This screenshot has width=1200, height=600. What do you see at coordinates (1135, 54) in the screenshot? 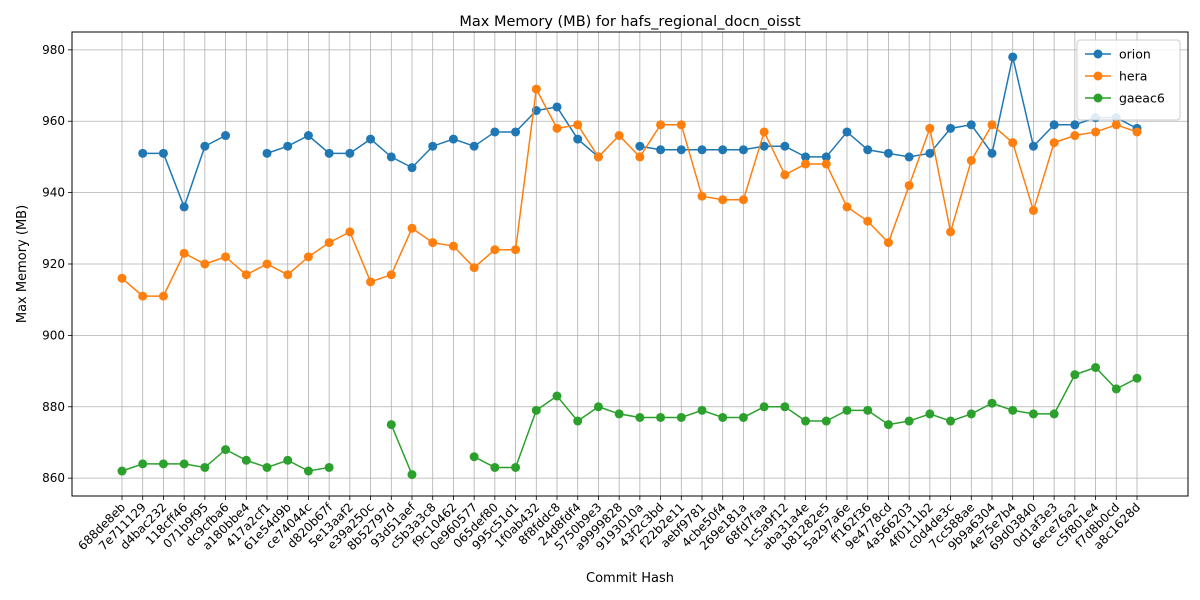
I see `legend-label: orion` at bounding box center [1135, 54].